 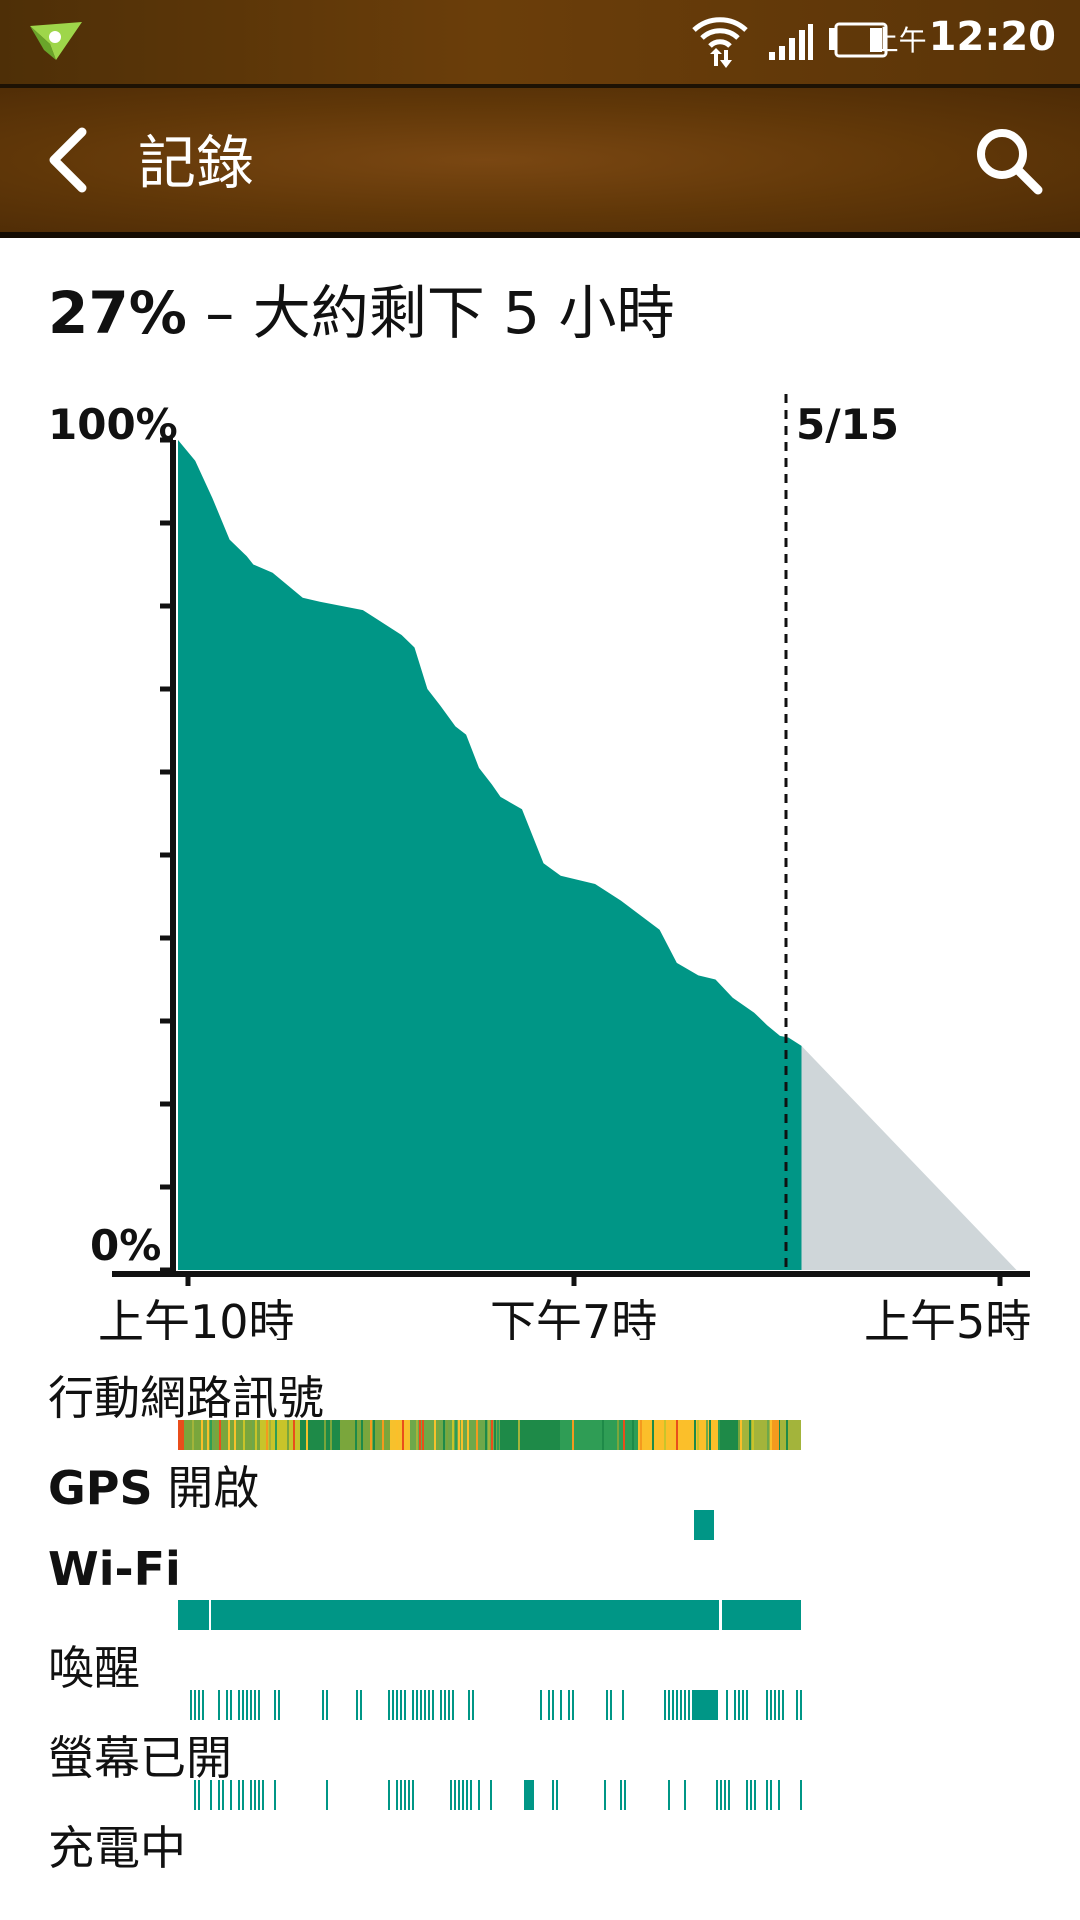 I want to click on wifi-gap, so click(x=720, y=1615).